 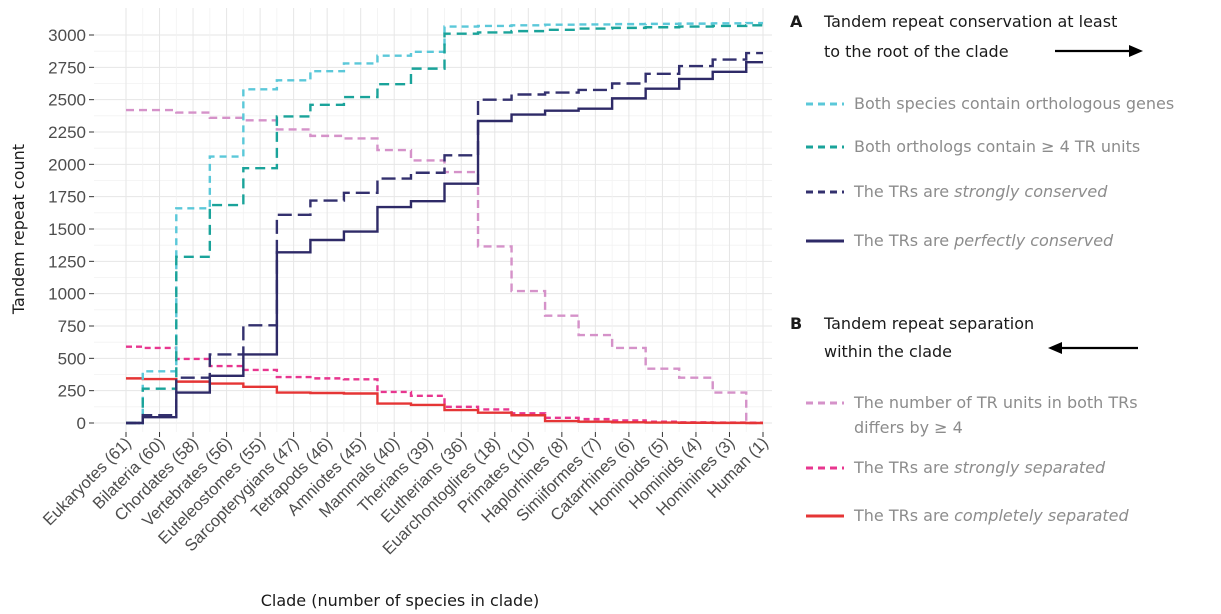 I want to click on section-a-line1: Tandem repeat conservation at least, so click(x=971, y=21).